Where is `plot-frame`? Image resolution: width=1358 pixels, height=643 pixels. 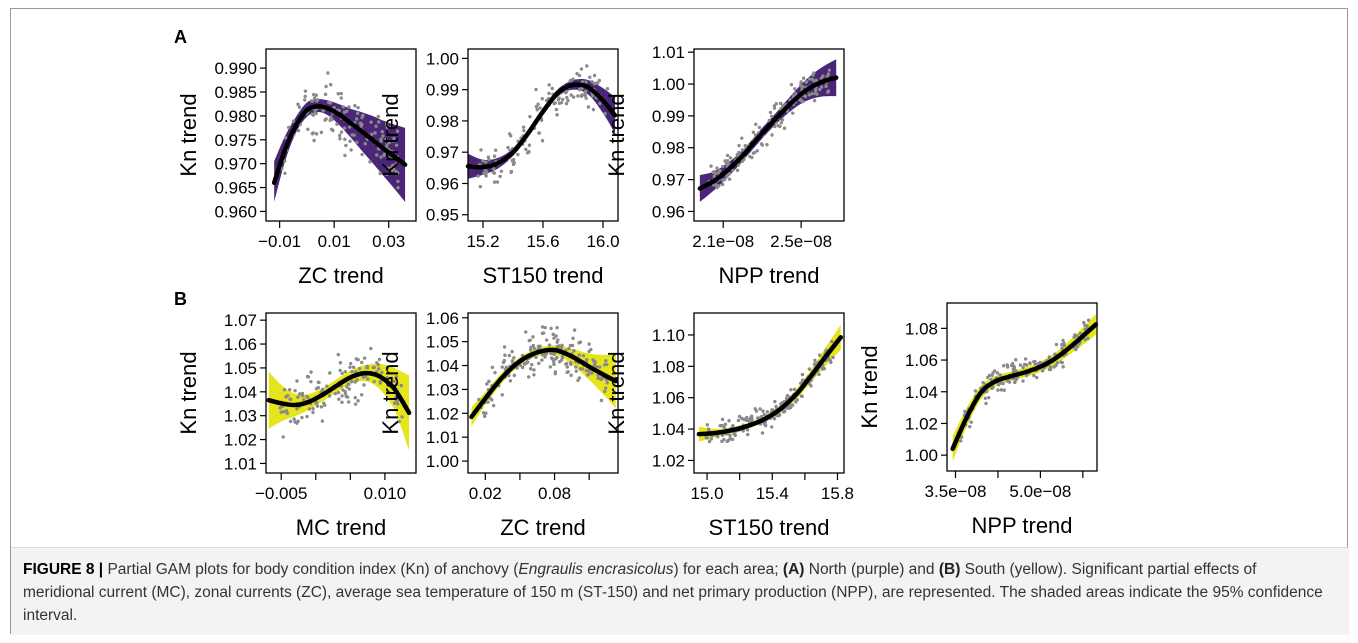 plot-frame is located at coordinates (341, 393).